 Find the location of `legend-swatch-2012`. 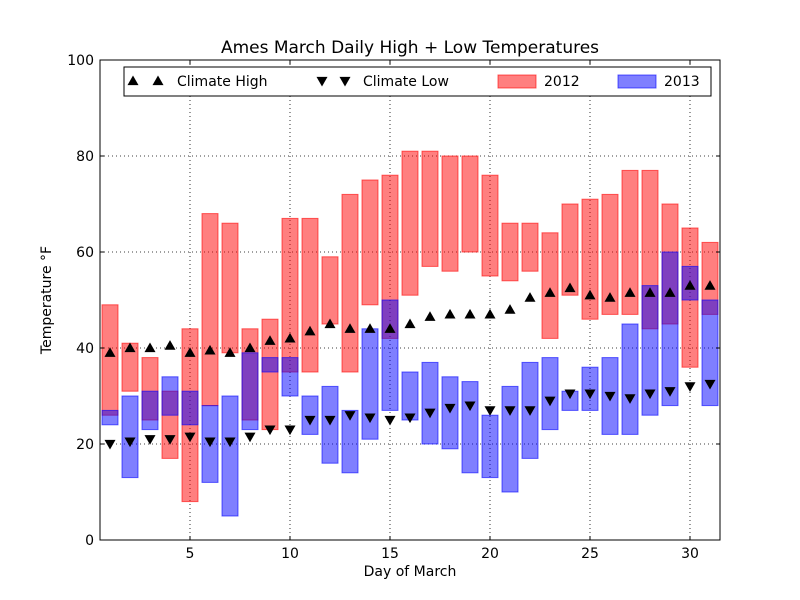

legend-swatch-2012 is located at coordinates (517, 81).